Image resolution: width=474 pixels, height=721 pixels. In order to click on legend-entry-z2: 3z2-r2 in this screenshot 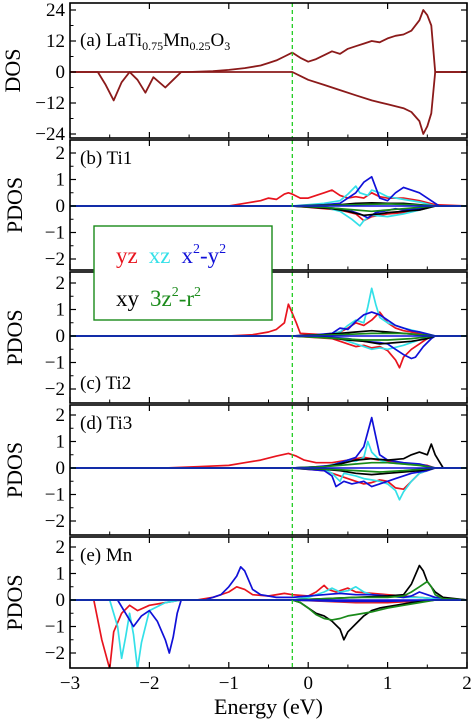, I will do `click(175, 298)`.